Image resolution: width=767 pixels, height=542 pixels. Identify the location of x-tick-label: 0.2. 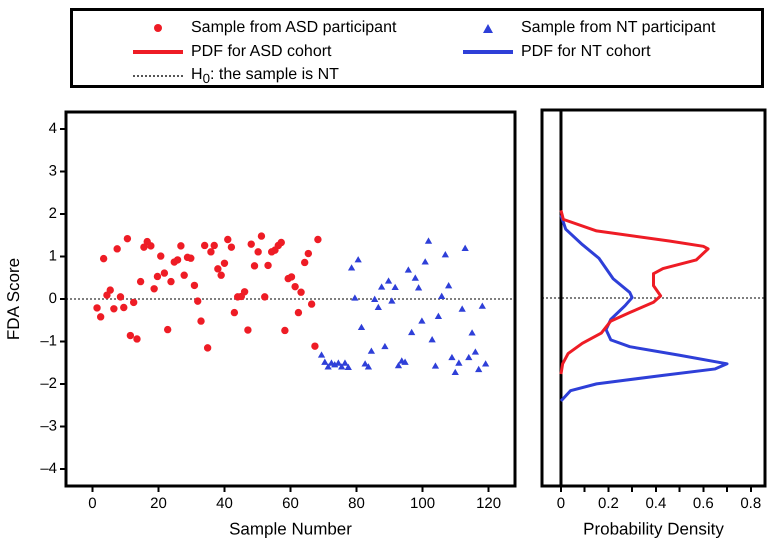
(608, 503).